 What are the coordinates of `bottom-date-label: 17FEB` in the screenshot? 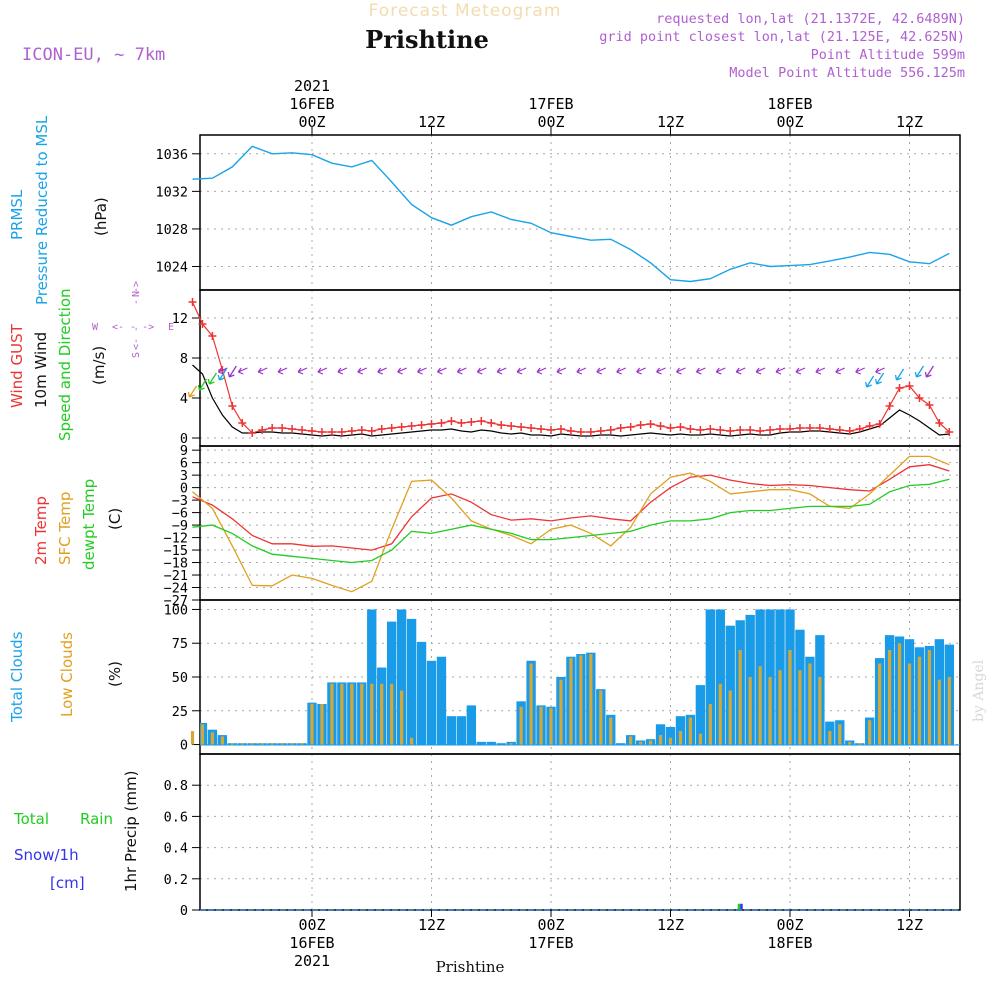 It's located at (550, 943).